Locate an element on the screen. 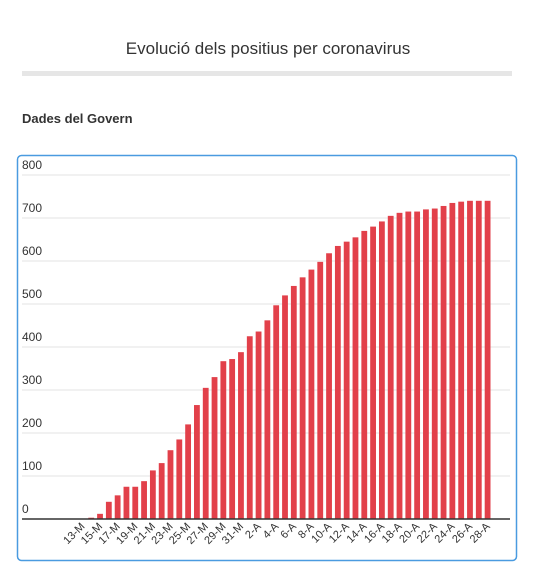 This screenshot has width=536, height=568. y-tick-label: 800 is located at coordinates (32, 165).